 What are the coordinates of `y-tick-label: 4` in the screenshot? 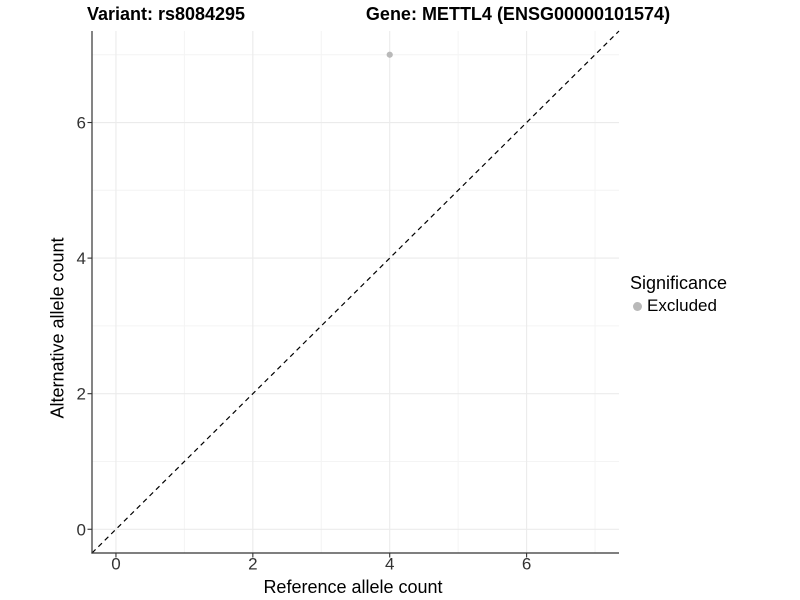 It's located at (81, 258).